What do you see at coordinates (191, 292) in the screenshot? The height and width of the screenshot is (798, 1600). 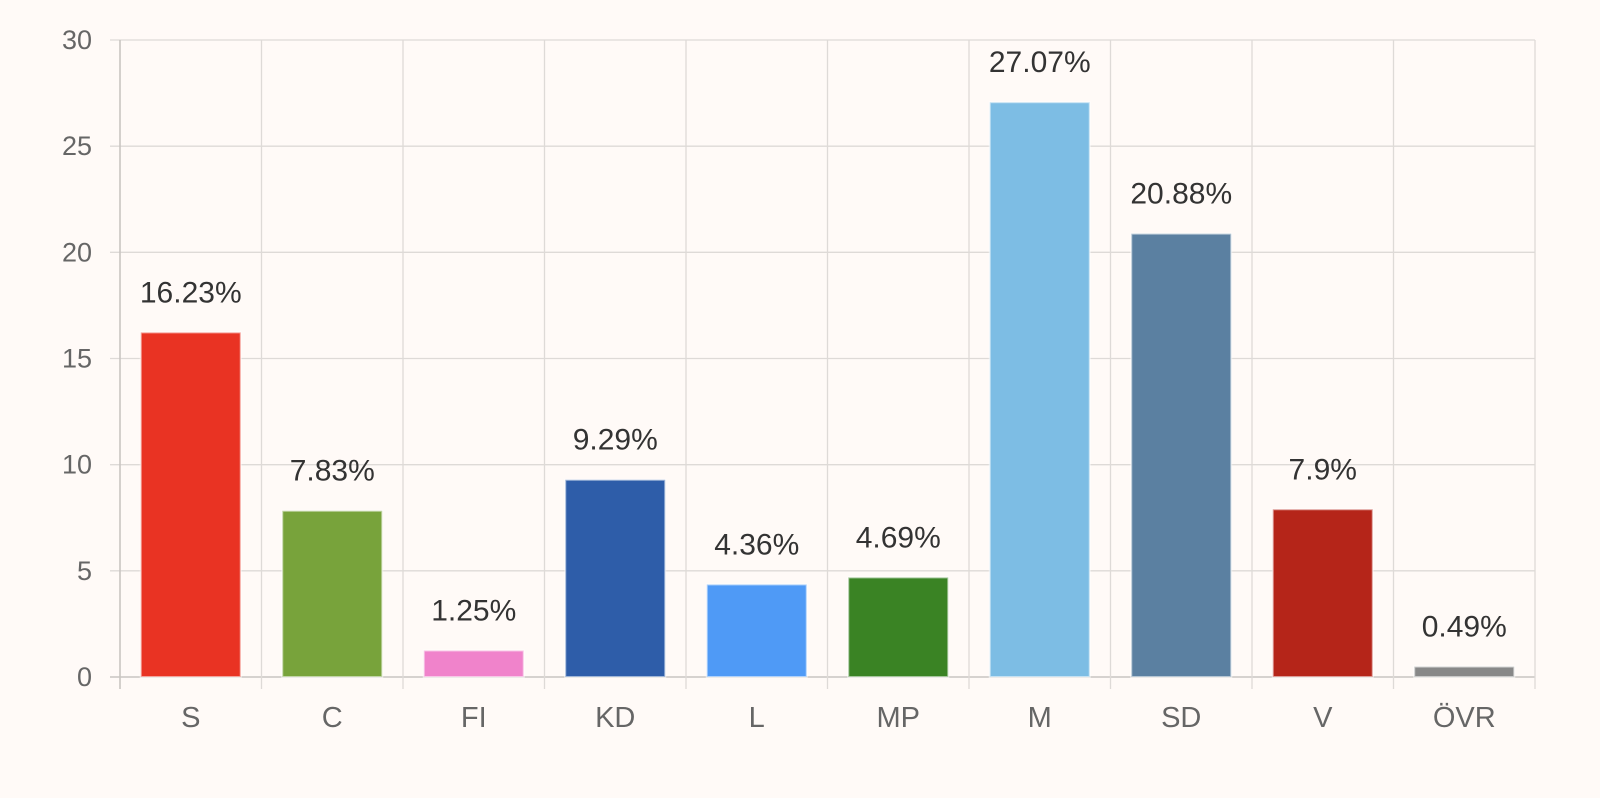 I see `data-label-s: 16.23%` at bounding box center [191, 292].